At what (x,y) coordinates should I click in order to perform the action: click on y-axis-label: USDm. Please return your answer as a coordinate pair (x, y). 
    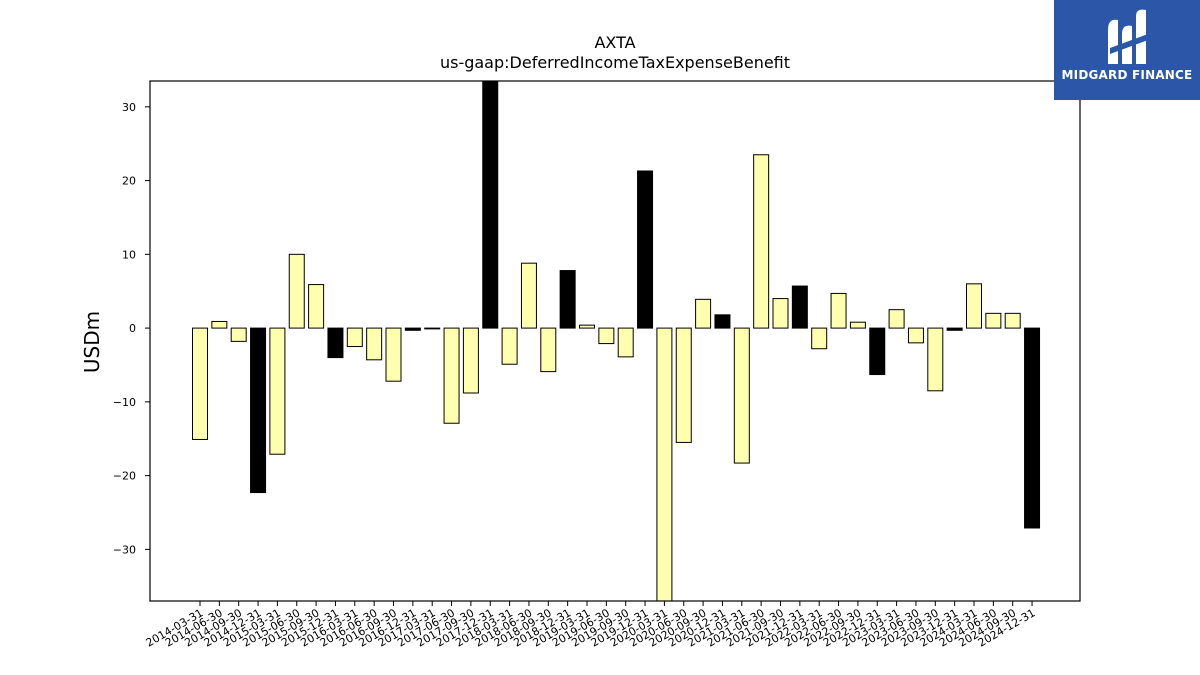
    Looking at the image, I should click on (92, 342).